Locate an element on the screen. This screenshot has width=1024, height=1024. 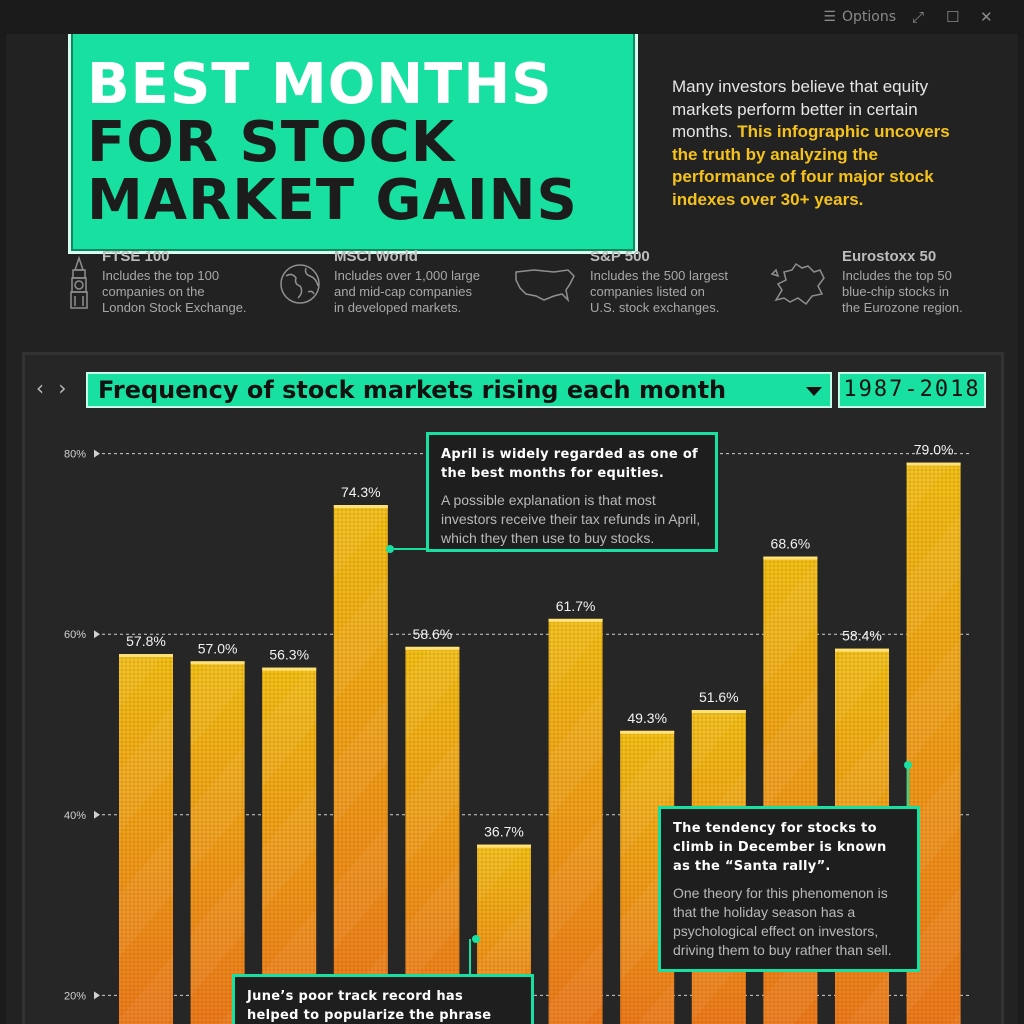
menu-icon: ☰ is located at coordinates (829, 17).